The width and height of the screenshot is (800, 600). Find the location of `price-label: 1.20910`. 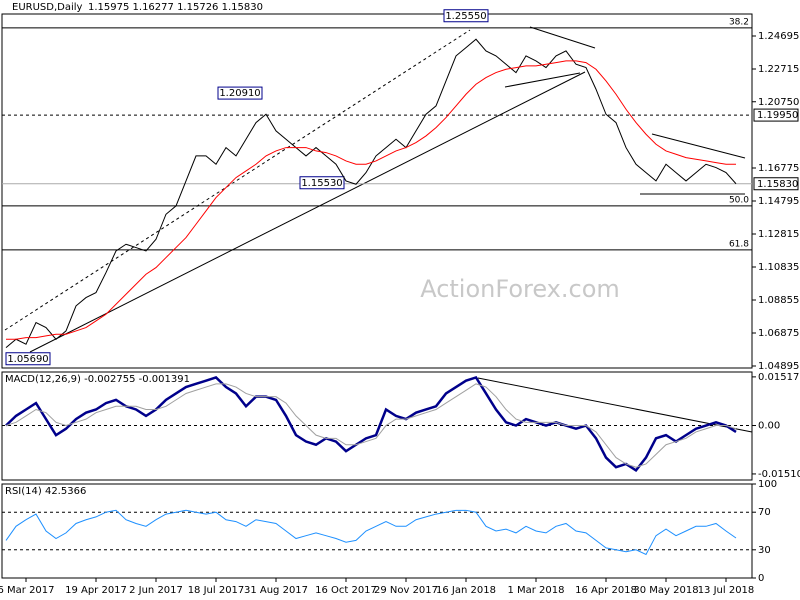

price-label: 1.20910 is located at coordinates (239, 93).